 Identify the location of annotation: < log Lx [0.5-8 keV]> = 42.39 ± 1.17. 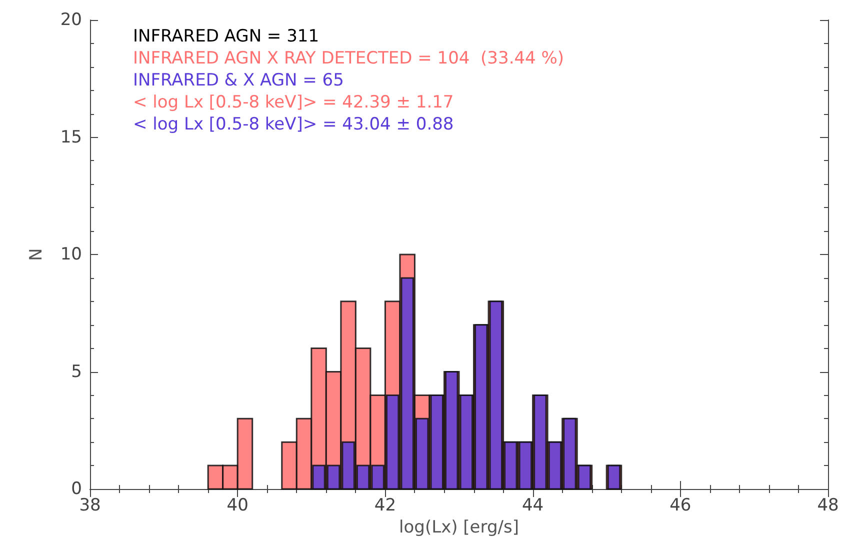
(293, 102).